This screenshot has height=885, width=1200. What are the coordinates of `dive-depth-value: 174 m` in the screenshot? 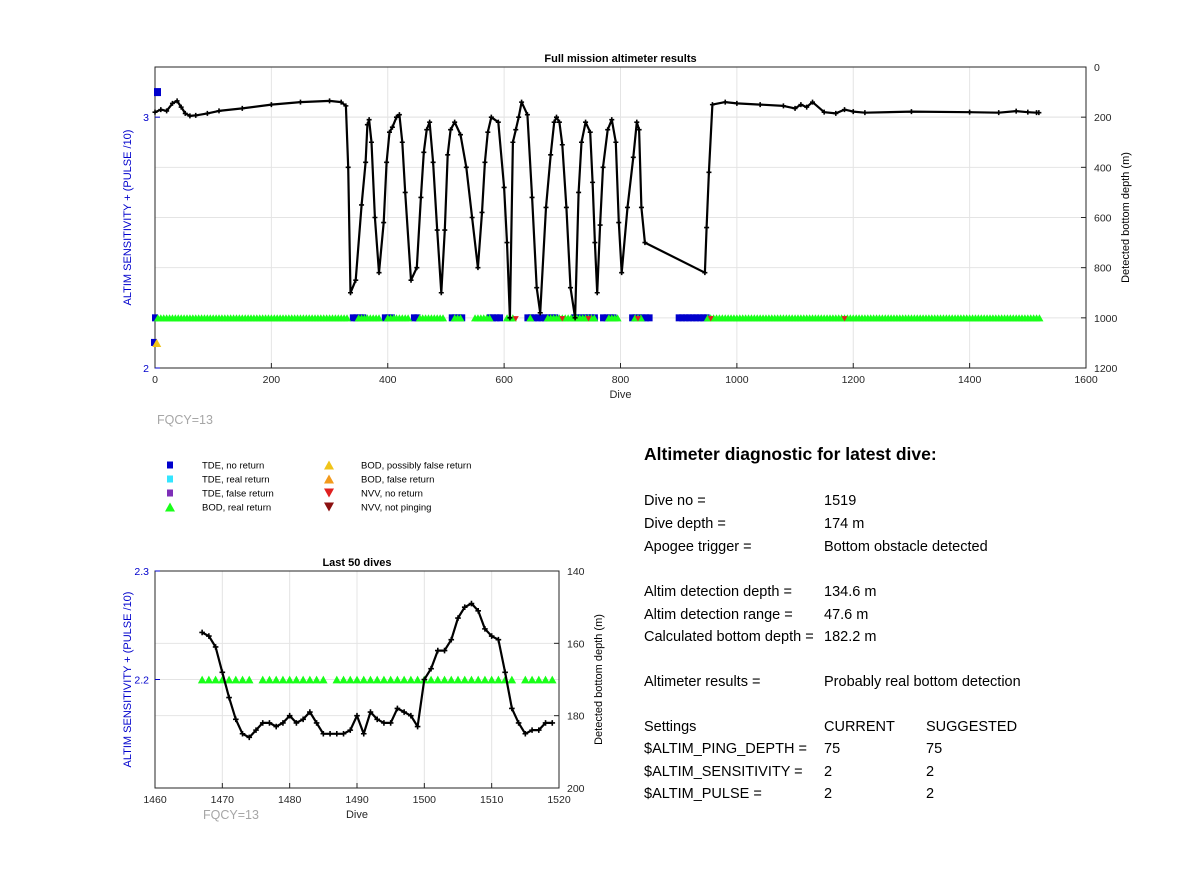 It's located at (844, 524).